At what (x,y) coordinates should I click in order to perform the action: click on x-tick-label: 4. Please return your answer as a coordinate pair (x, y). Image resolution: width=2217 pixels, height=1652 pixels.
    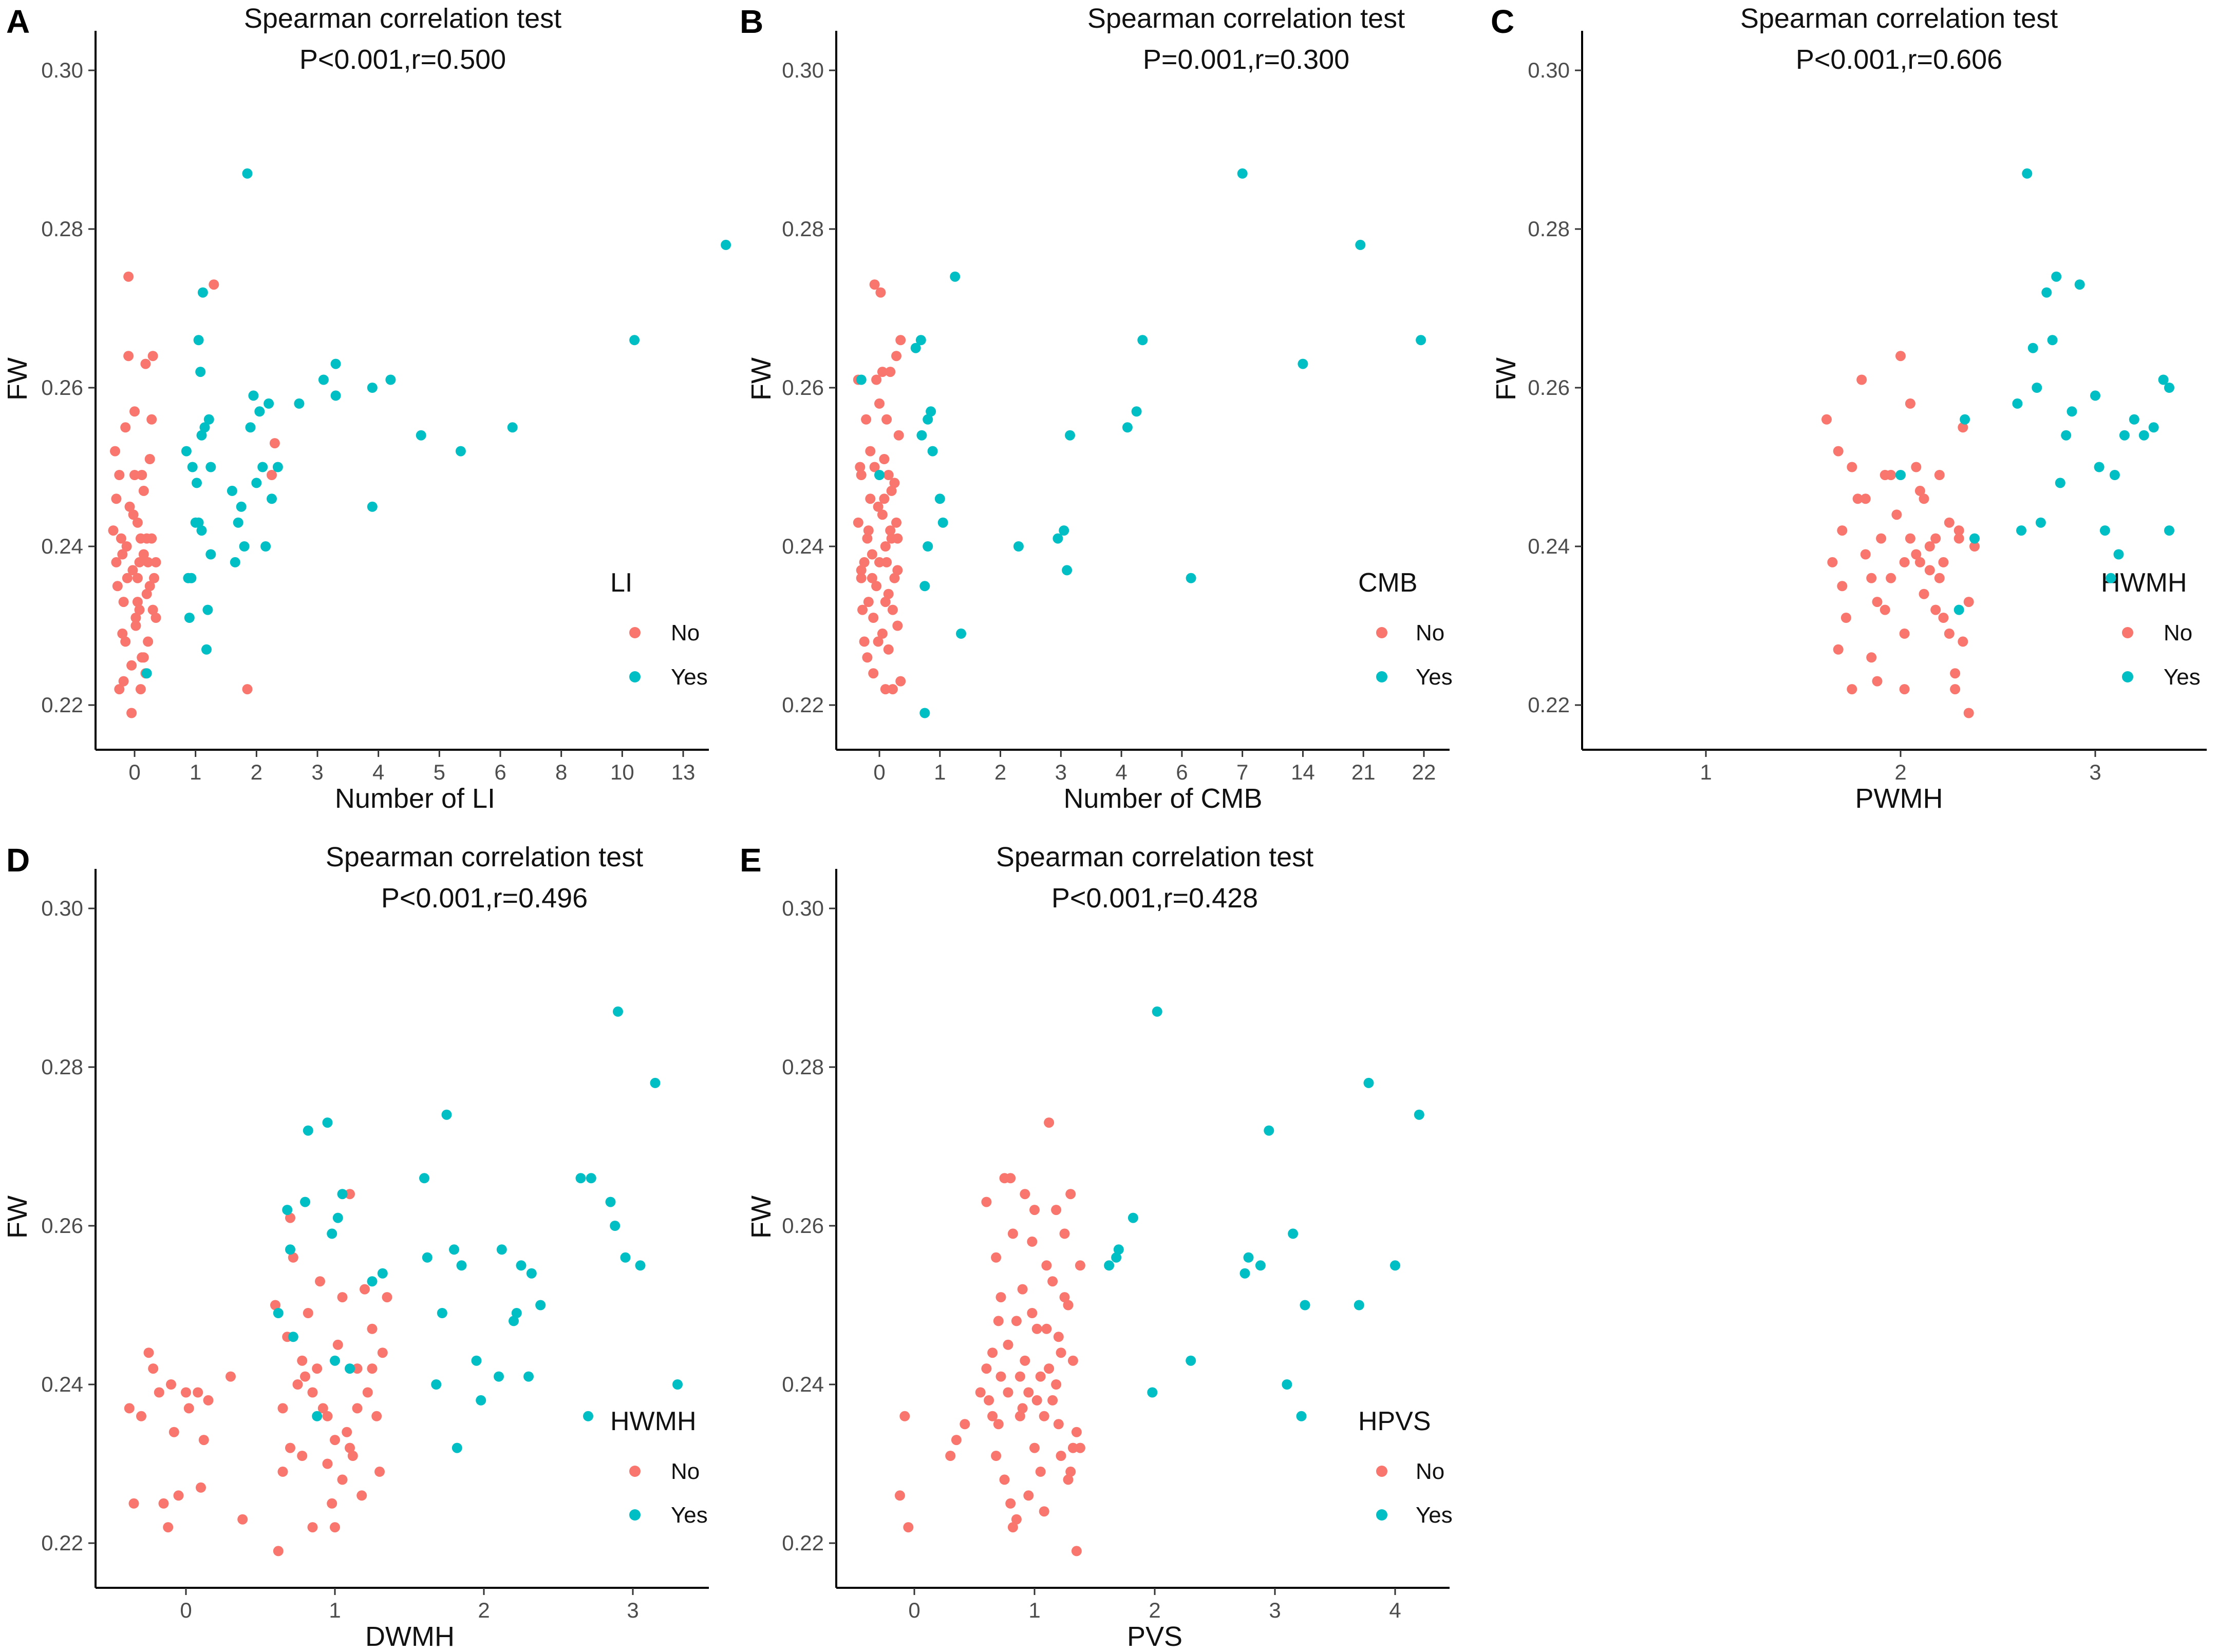
    Looking at the image, I should click on (1395, 1610).